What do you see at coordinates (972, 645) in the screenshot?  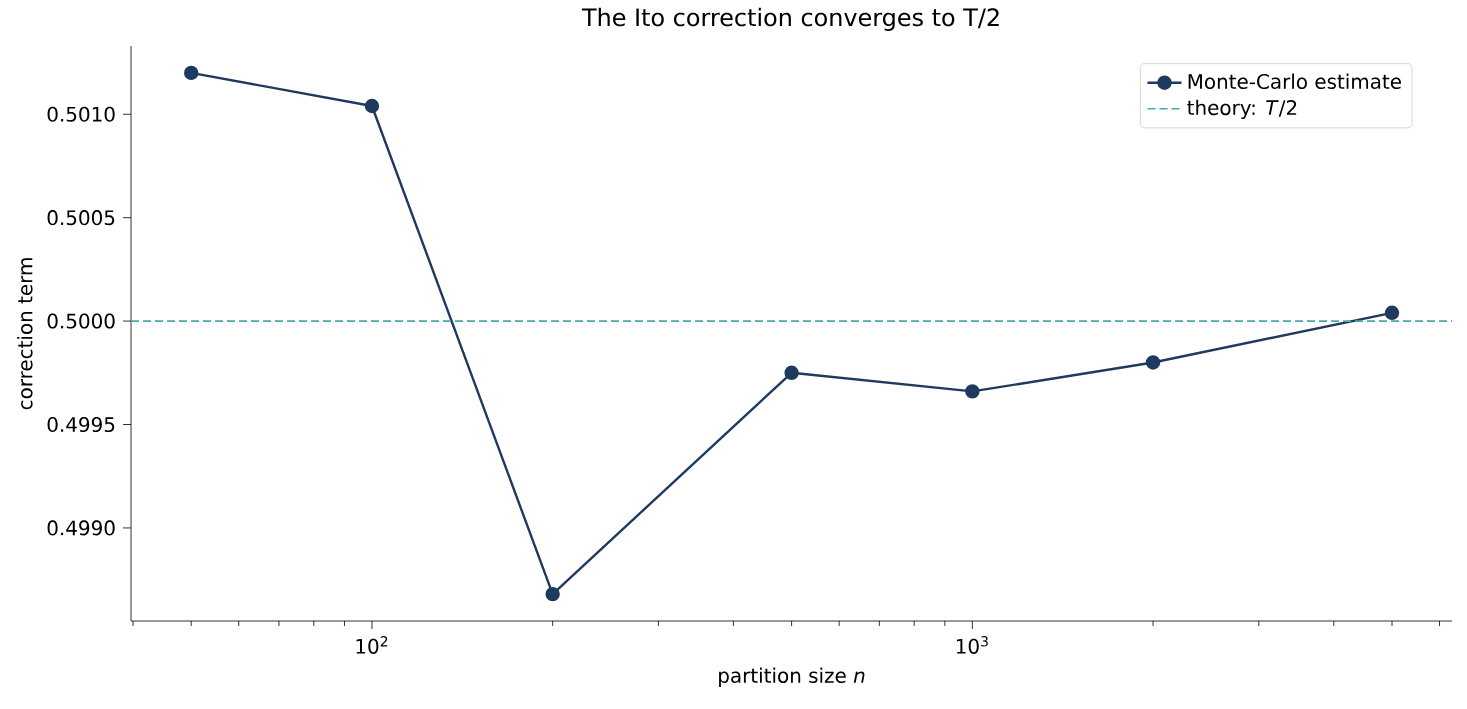 I see `x-tick-label: 10$^{3}$` at bounding box center [972, 645].